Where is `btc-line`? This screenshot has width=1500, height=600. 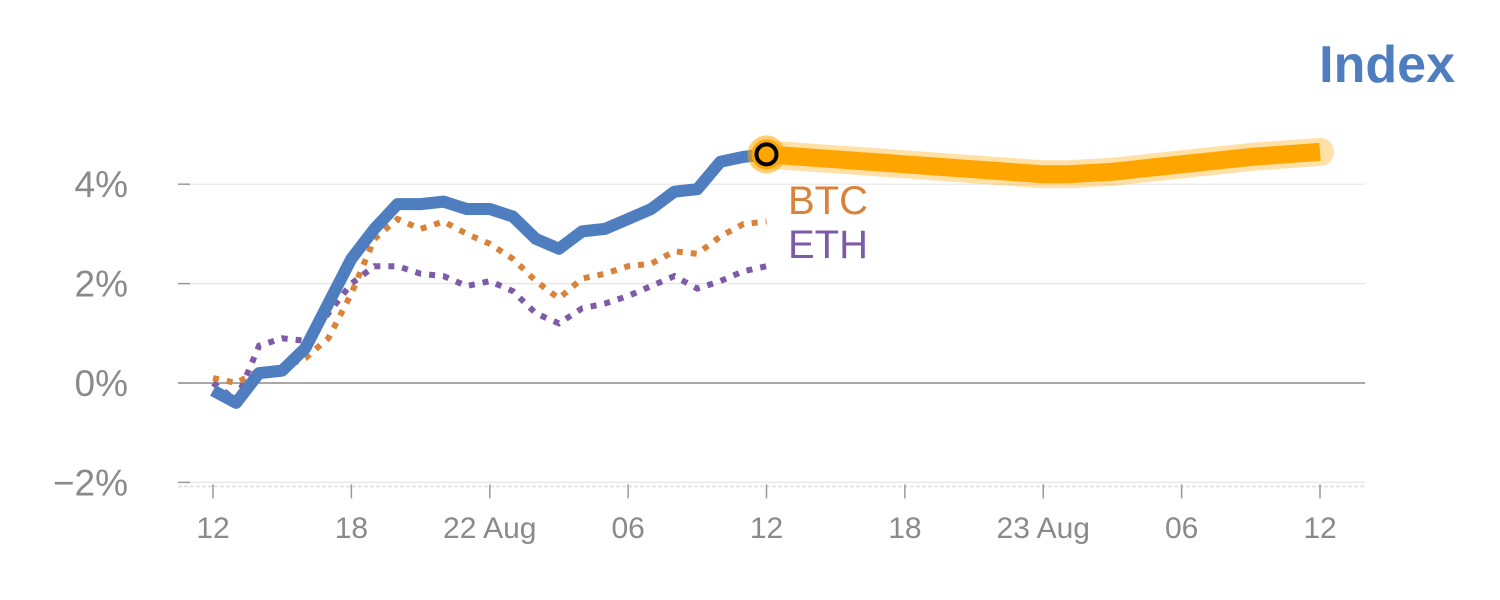
btc-line is located at coordinates (489, 301).